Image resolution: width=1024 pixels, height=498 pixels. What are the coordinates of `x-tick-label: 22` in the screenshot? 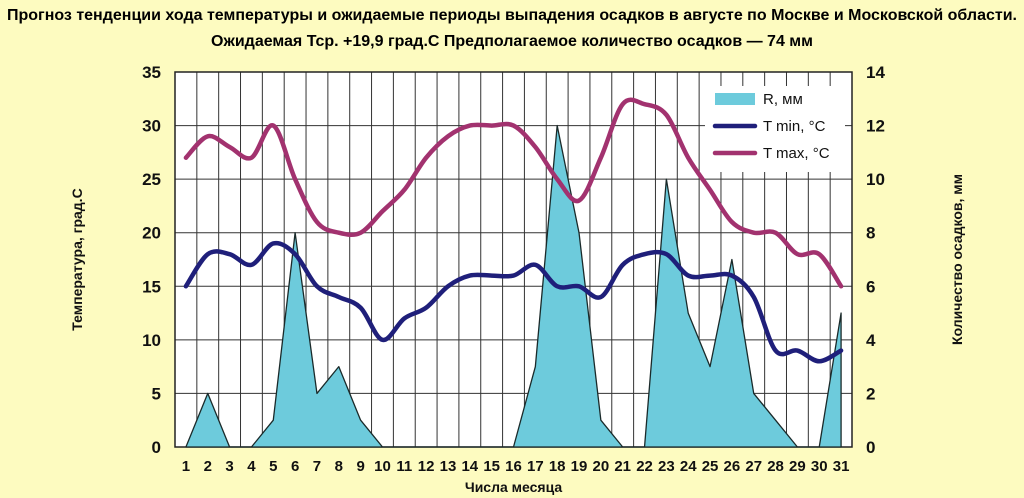 It's located at (644, 466).